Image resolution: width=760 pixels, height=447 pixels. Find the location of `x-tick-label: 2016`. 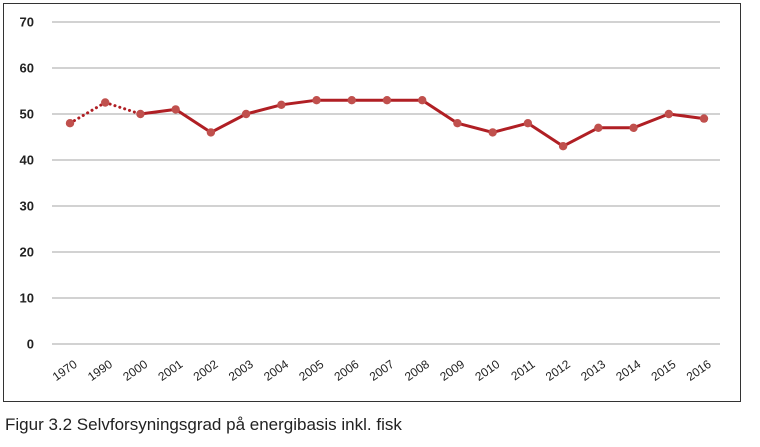

x-tick-label: 2016 is located at coordinates (699, 370).